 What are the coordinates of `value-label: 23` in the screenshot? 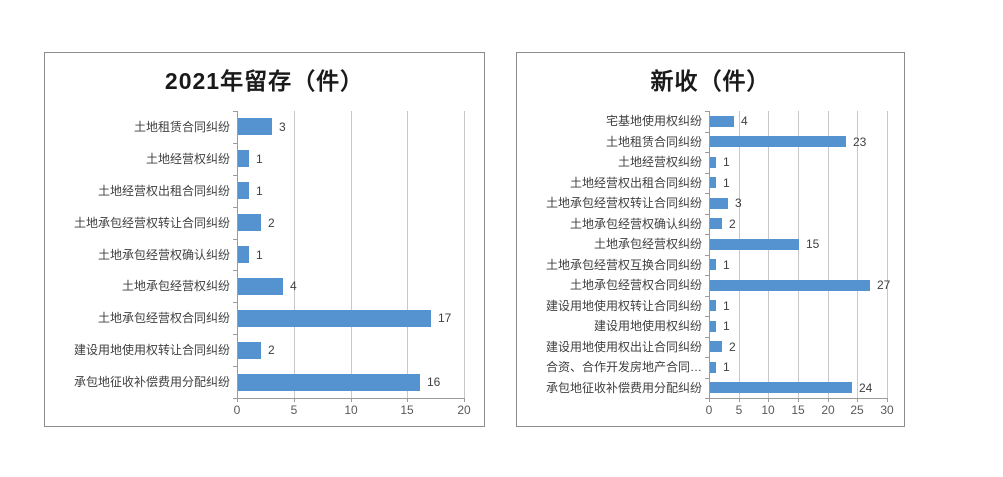 It's located at (860, 142).